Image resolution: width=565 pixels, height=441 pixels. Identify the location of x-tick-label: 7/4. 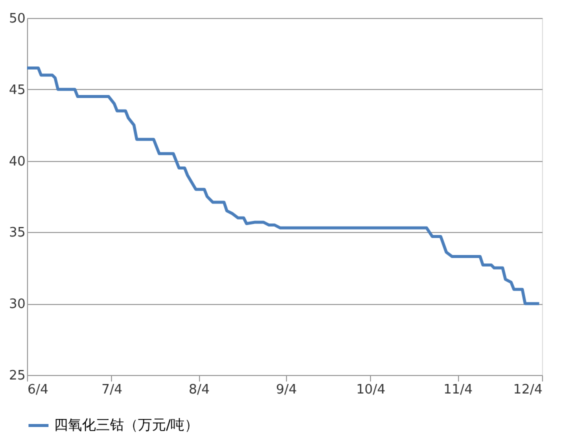
(111, 390).